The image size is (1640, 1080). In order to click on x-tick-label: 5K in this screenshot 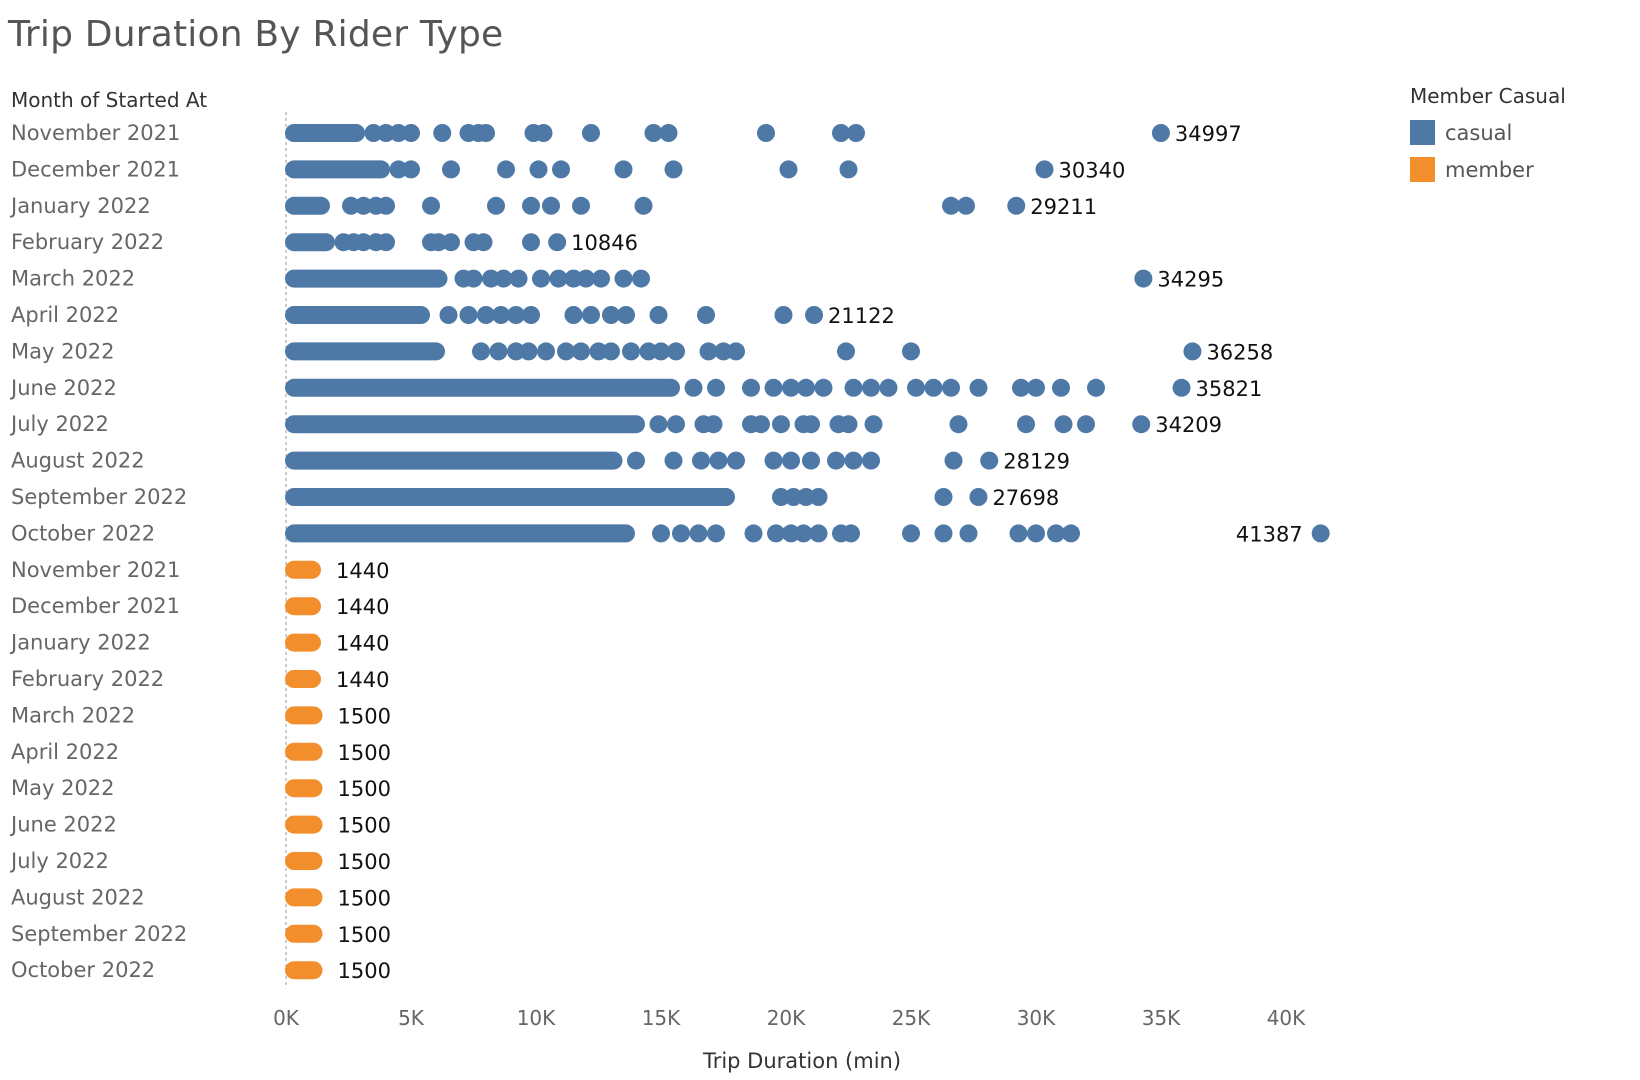, I will do `click(411, 1018)`.